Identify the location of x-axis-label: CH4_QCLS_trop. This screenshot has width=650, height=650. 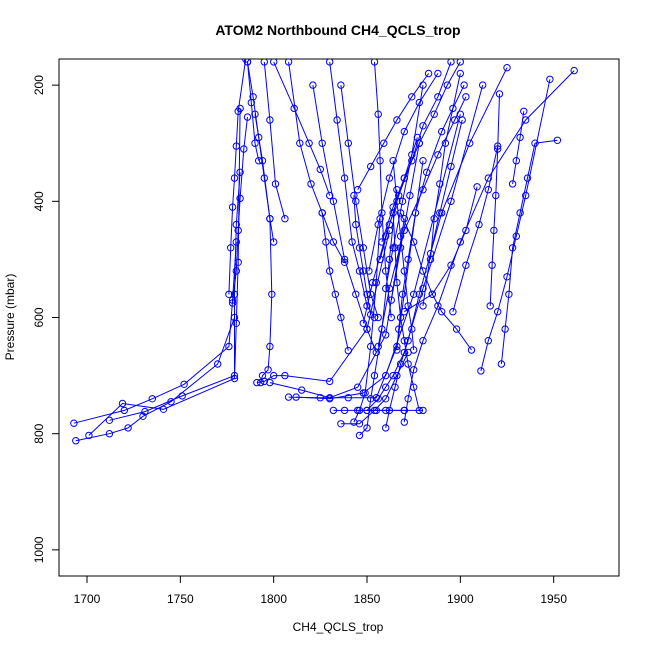
(338, 627).